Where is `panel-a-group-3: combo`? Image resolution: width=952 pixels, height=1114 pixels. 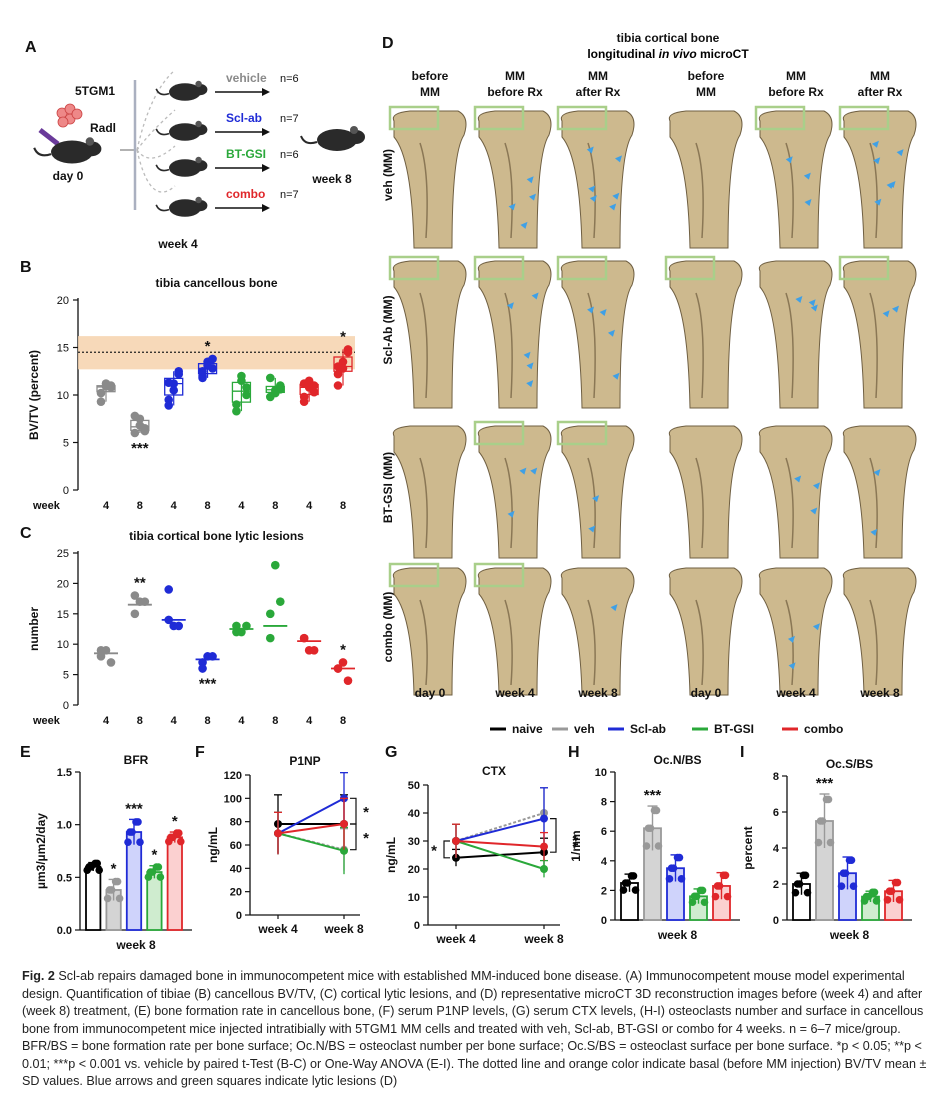
panel-a-group-3: combo is located at coordinates (245, 194).